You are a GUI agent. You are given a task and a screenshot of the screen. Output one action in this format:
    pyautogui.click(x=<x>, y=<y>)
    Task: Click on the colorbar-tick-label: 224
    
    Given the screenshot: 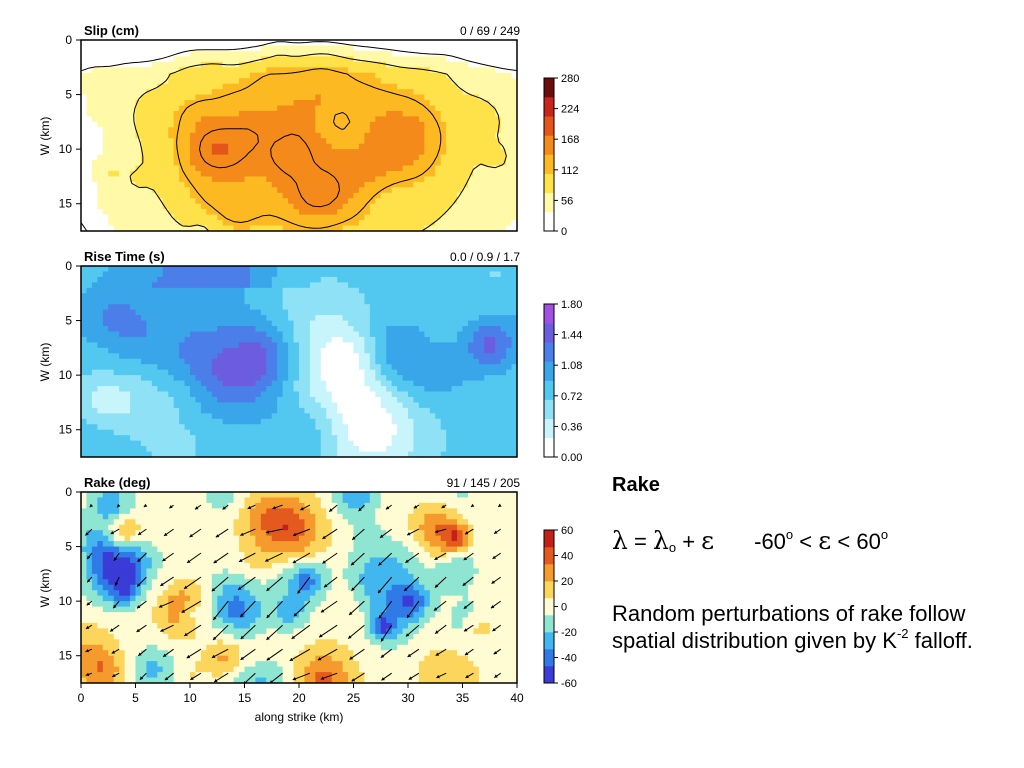 What is the action you would take?
    pyautogui.click(x=570, y=110)
    